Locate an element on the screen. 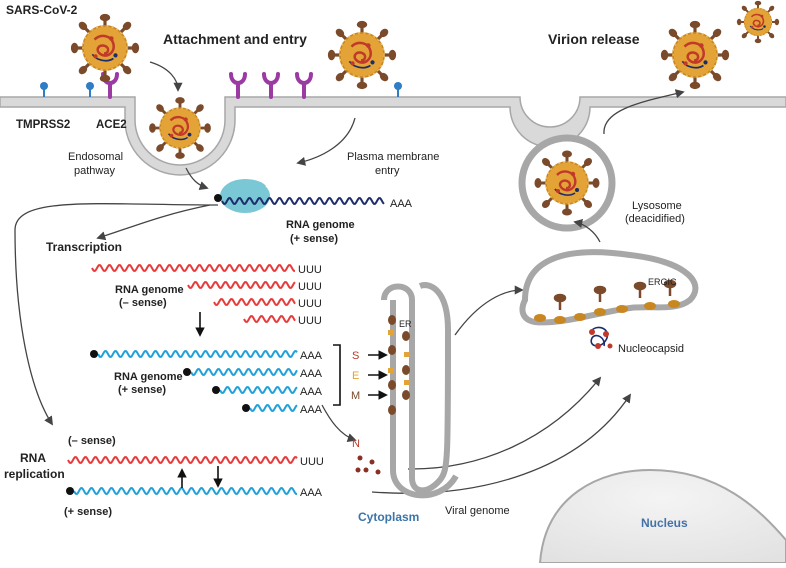 The image size is (786, 568). uuu-4: UUU is located at coordinates (310, 321).